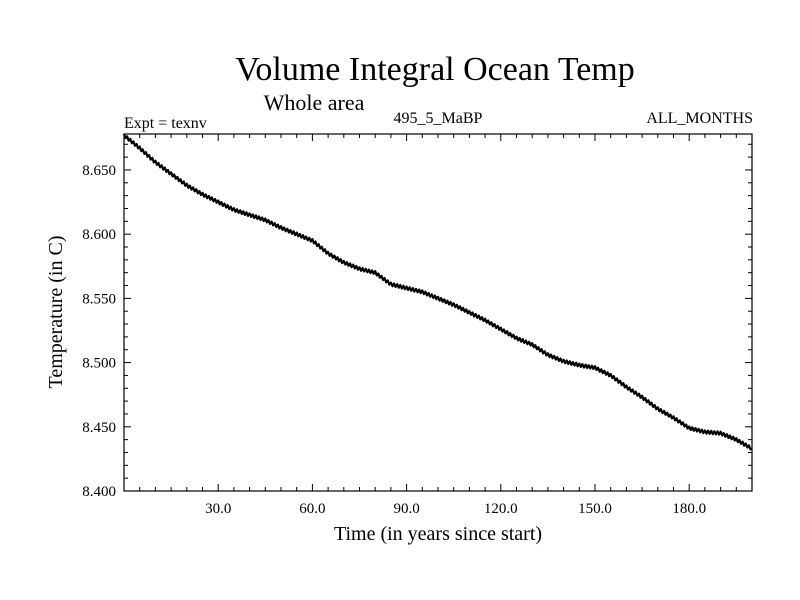  What do you see at coordinates (99, 299) in the screenshot?
I see `y-tick-label: 8.550` at bounding box center [99, 299].